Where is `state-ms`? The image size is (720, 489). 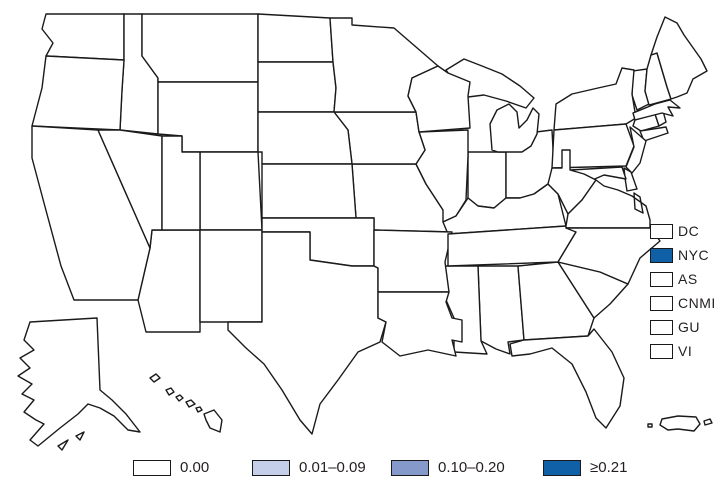 state-ms is located at coordinates (464, 310).